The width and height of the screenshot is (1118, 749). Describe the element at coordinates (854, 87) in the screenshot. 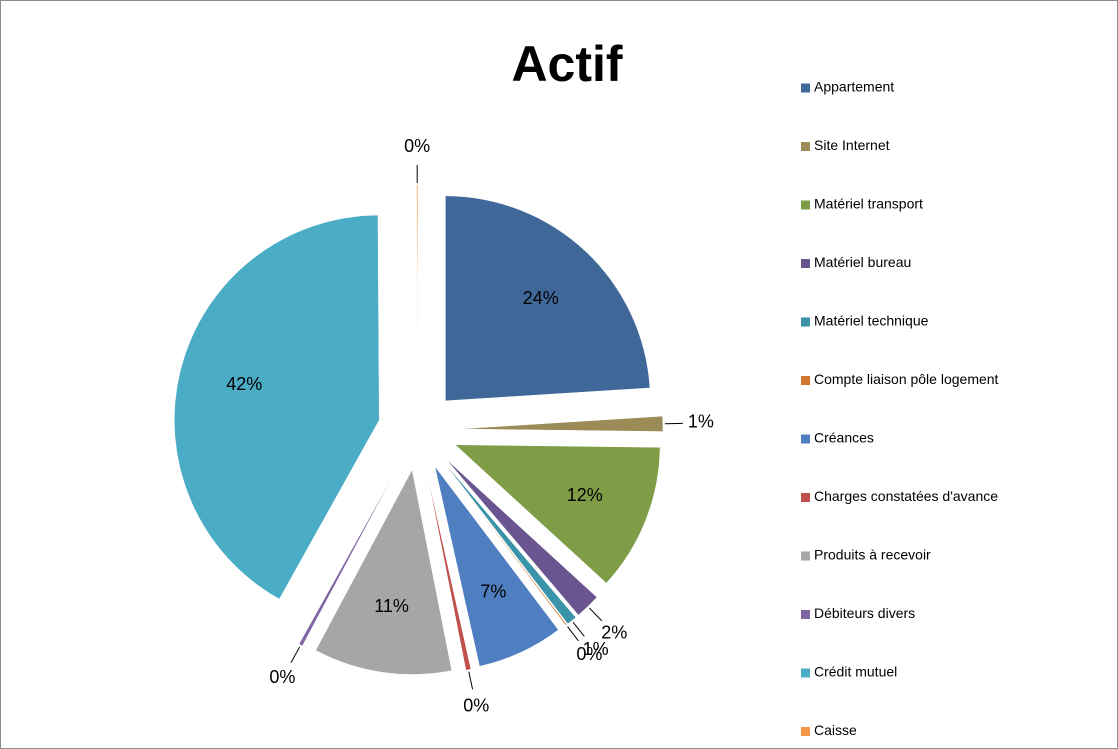

I see `legend-label: Appartement` at that location.